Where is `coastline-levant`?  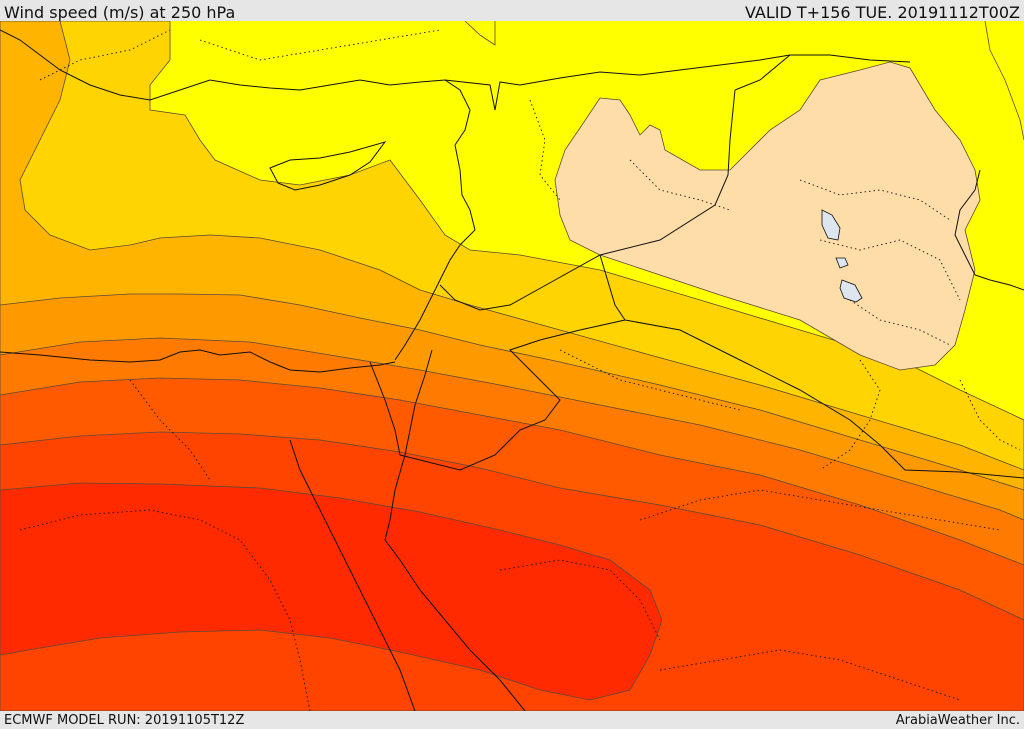 coastline-levant is located at coordinates (435, 252).